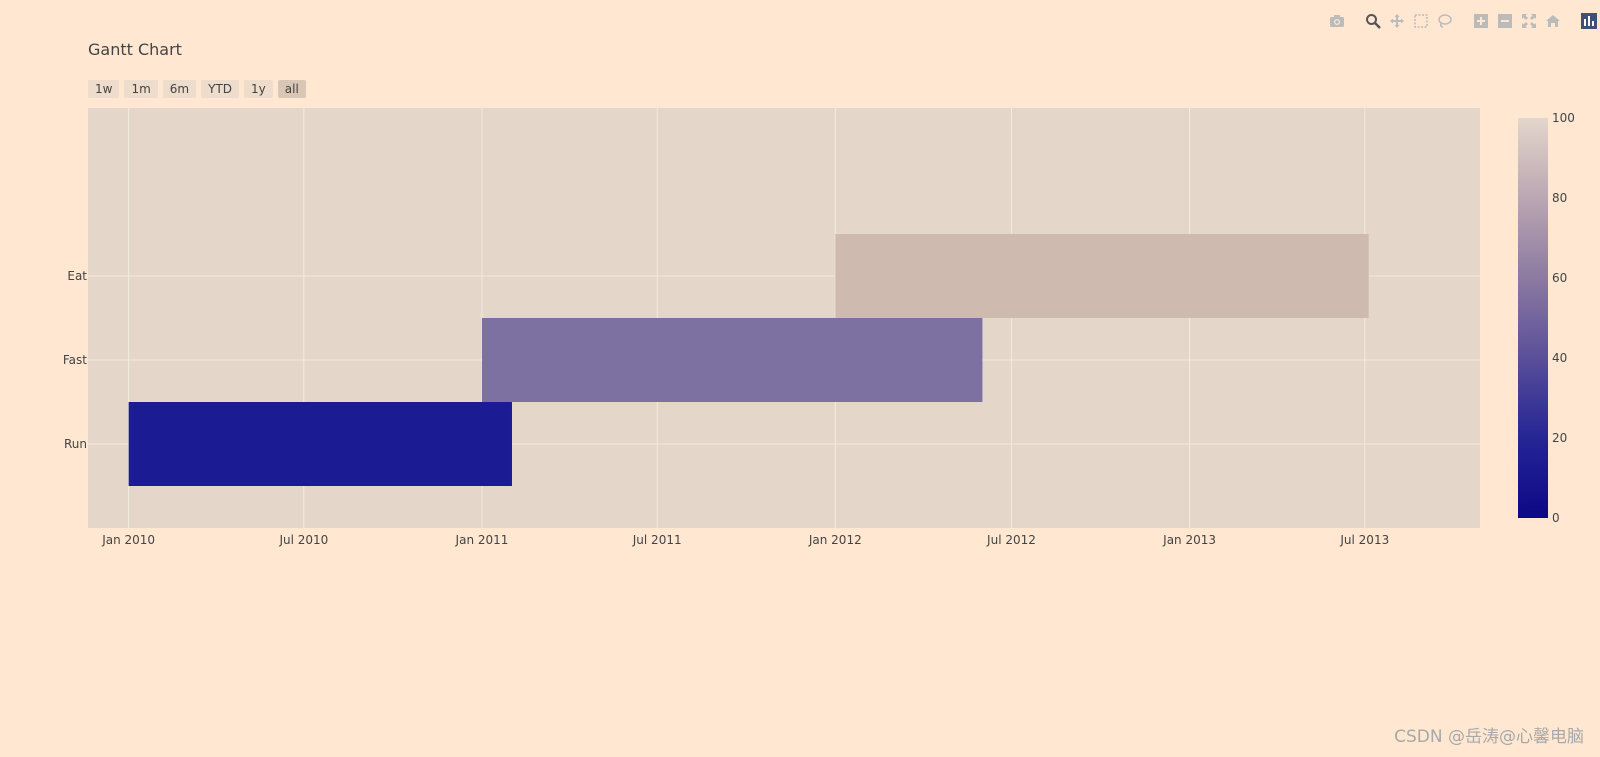  Describe the element at coordinates (657, 540) in the screenshot. I see `x-tick-label: Jul 2011` at that location.